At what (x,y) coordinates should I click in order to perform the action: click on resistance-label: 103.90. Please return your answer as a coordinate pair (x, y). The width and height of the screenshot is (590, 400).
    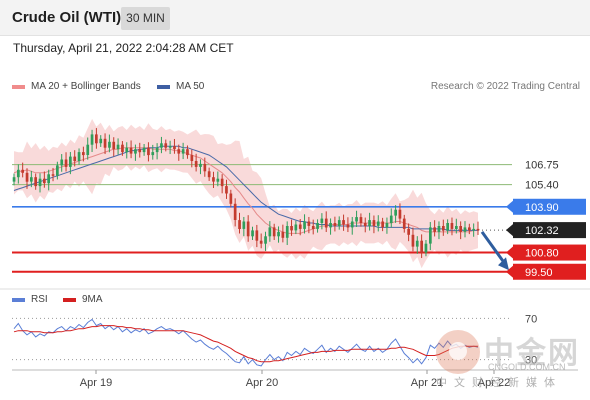
    Looking at the image, I should click on (542, 208).